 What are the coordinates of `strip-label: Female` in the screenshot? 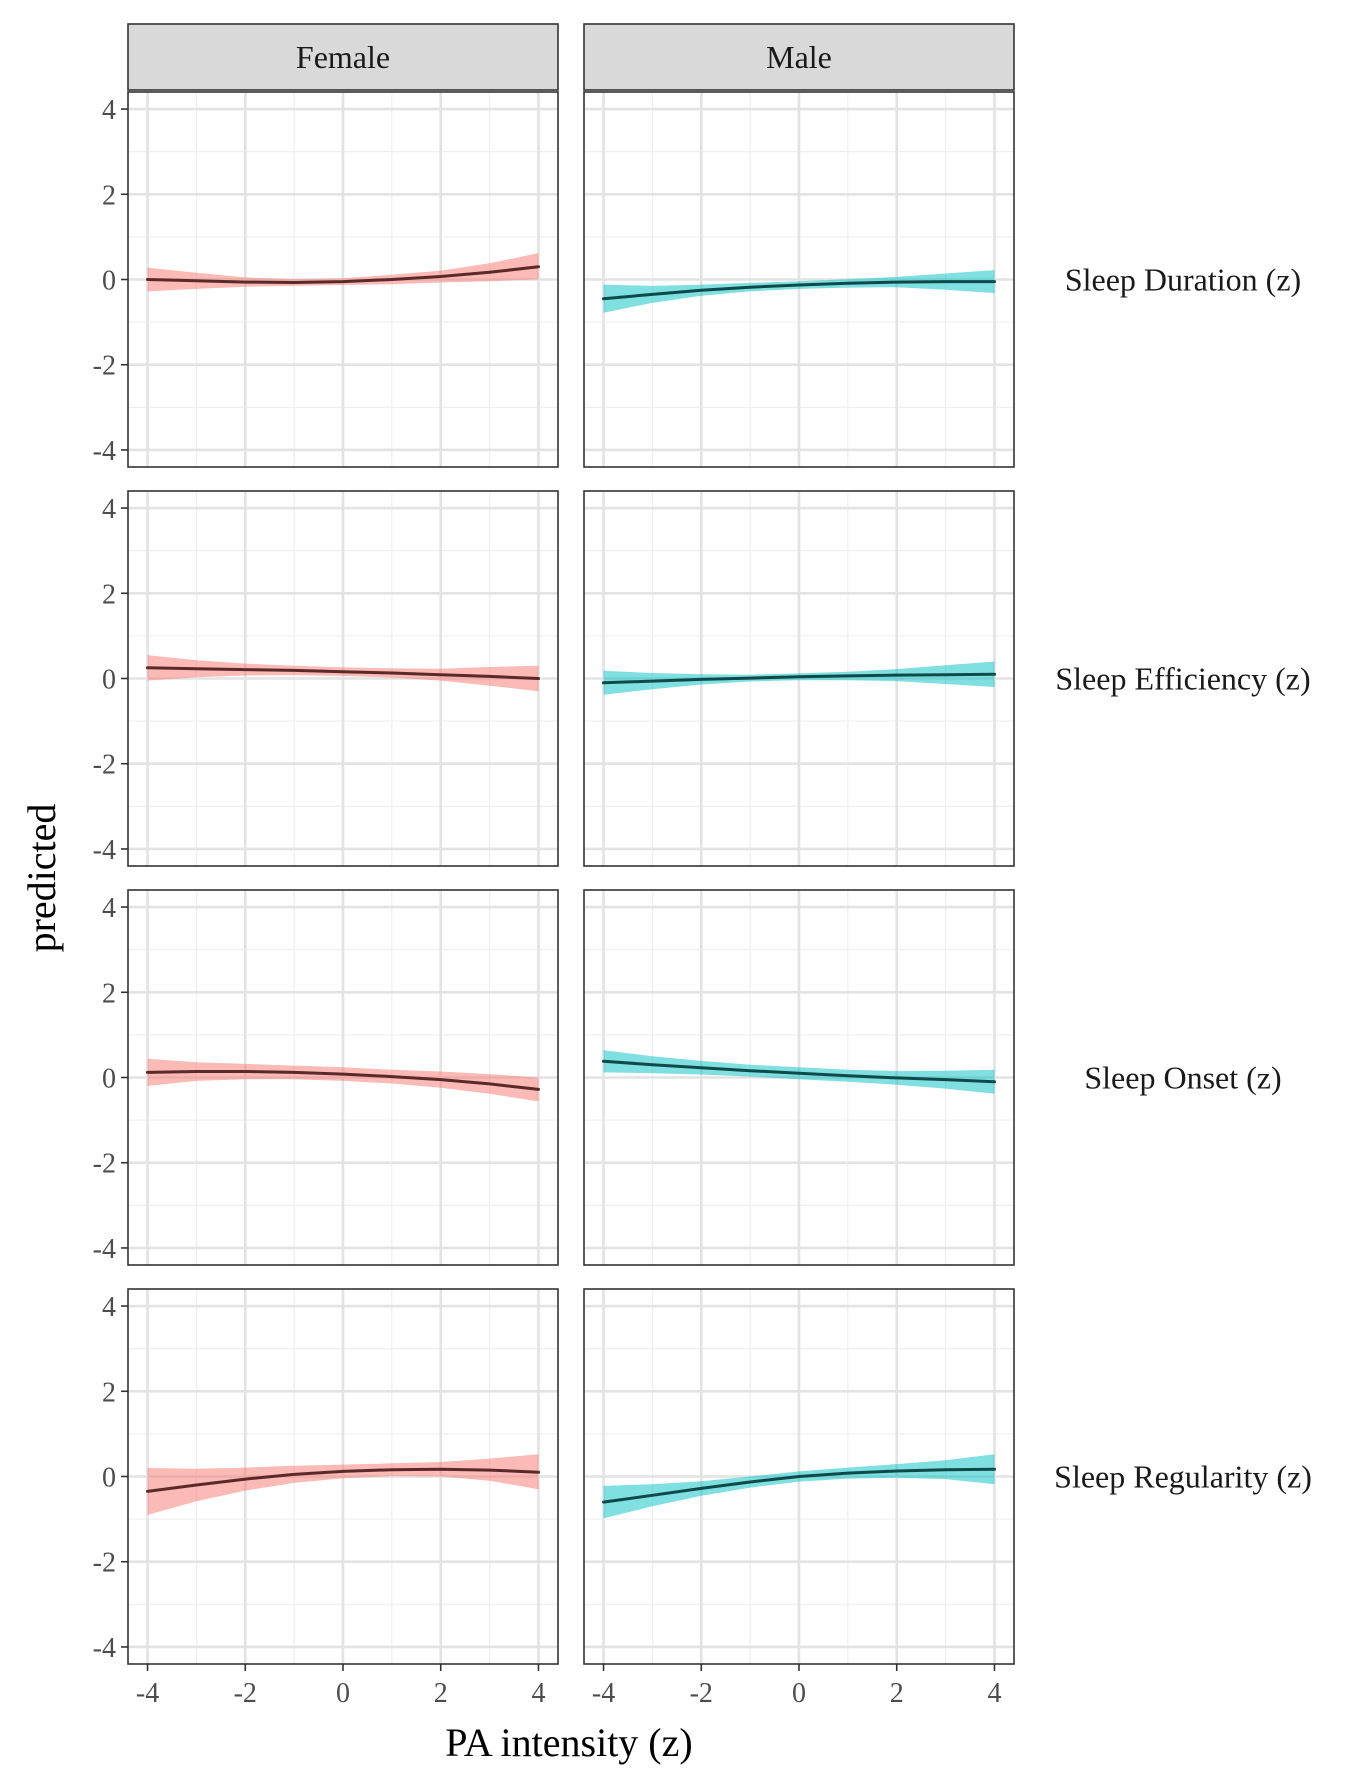 It's located at (343, 57).